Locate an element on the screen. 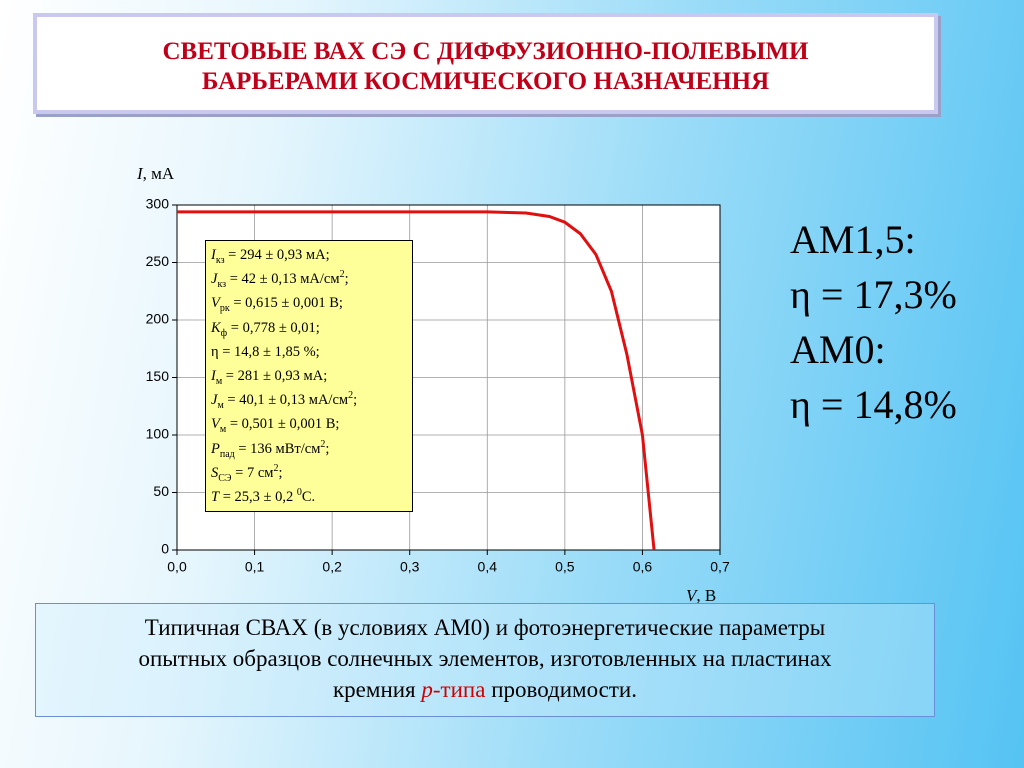 This screenshot has height=768, width=1024. y-tick-label: 300 is located at coordinates (158, 204).